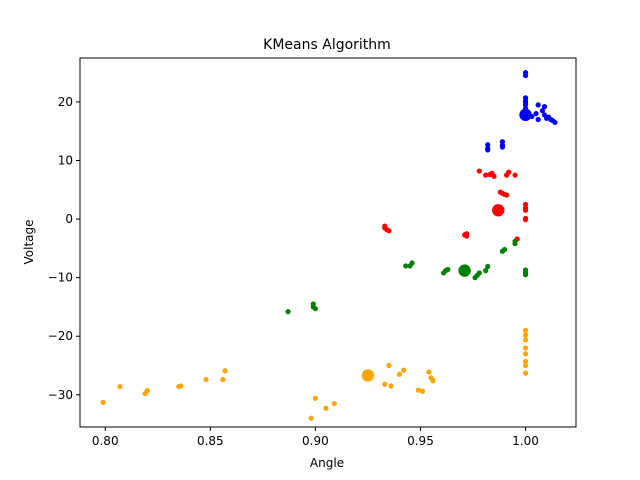 Image resolution: width=640 pixels, height=480 pixels. I want to click on x-tick-label: 0.85, so click(210, 441).